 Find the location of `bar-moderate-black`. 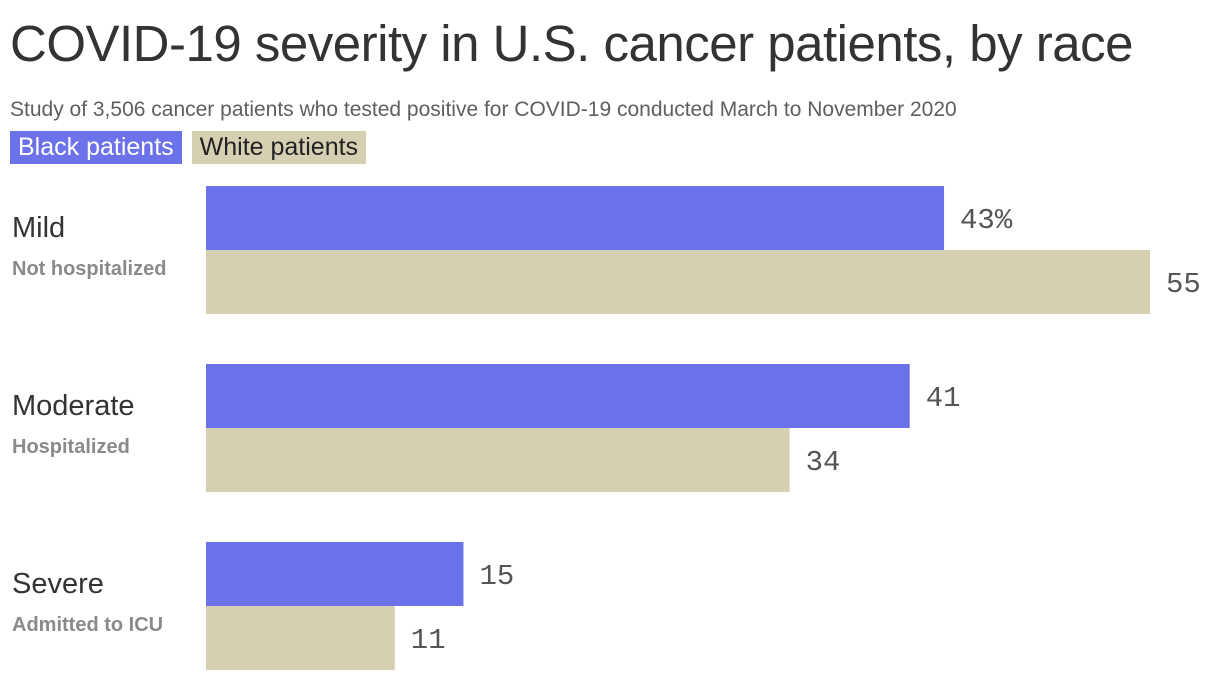

bar-moderate-black is located at coordinates (558, 396).